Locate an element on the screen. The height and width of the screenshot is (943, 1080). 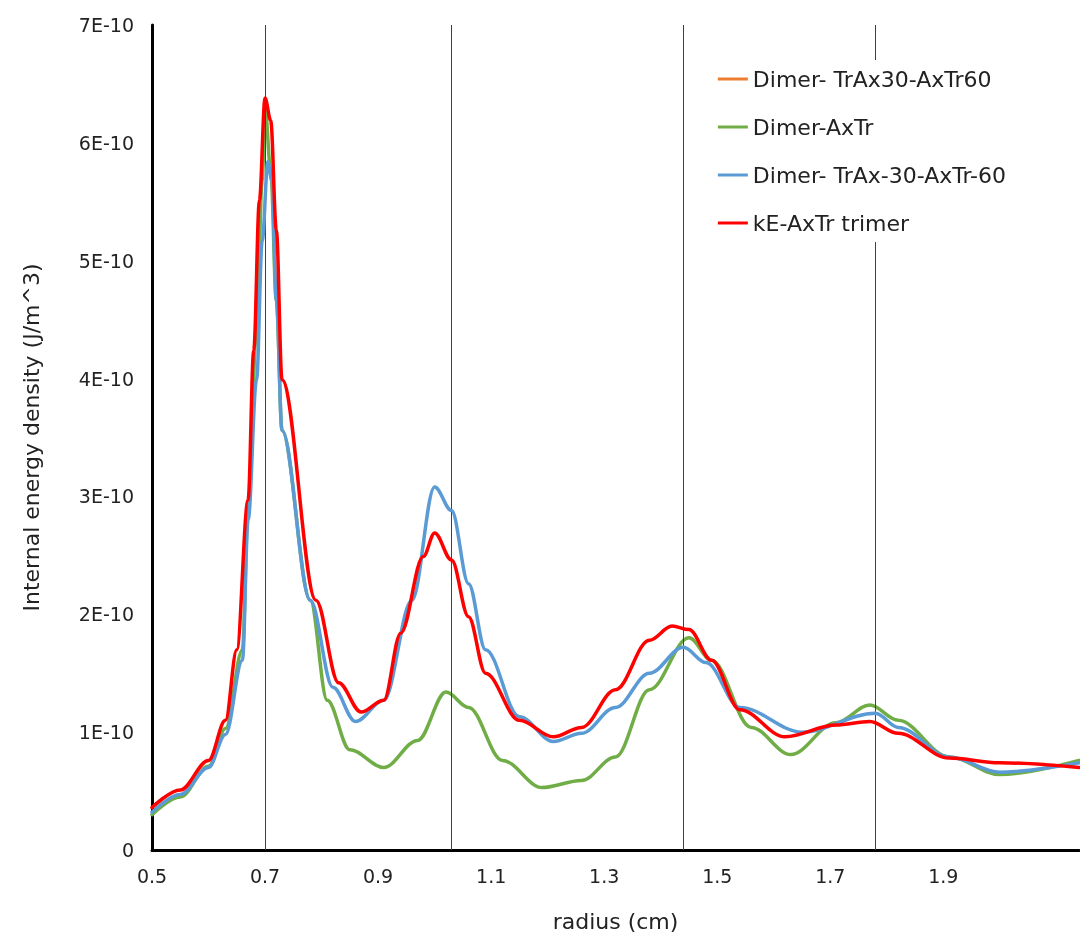
x-tick-label: 1.1 is located at coordinates (491, 875).